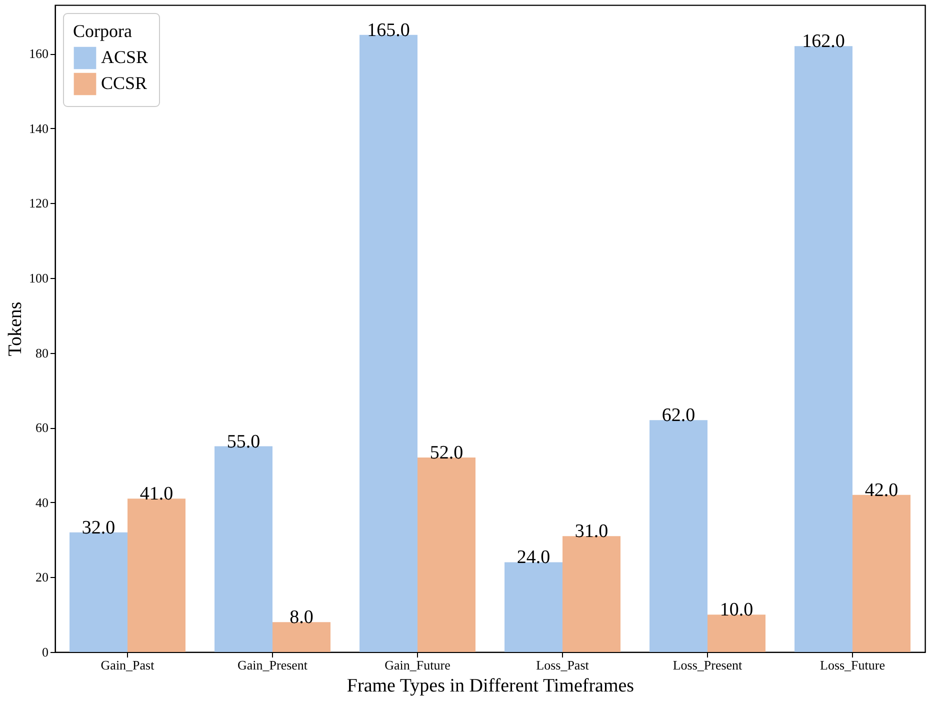  What do you see at coordinates (42, 352) in the screenshot?
I see `y-tick-label: 80` at bounding box center [42, 352].